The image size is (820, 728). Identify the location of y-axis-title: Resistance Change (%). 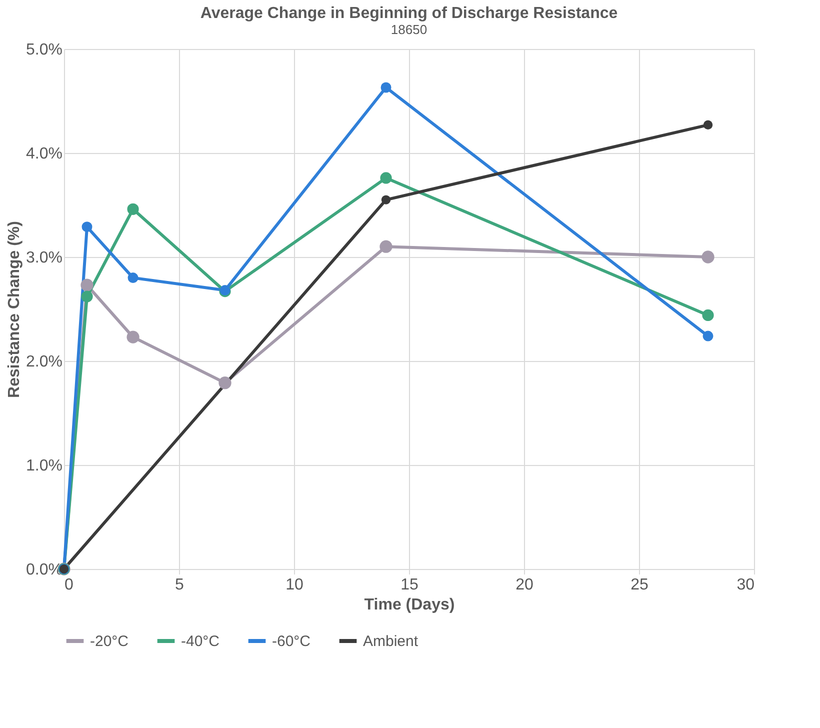
(15, 309).